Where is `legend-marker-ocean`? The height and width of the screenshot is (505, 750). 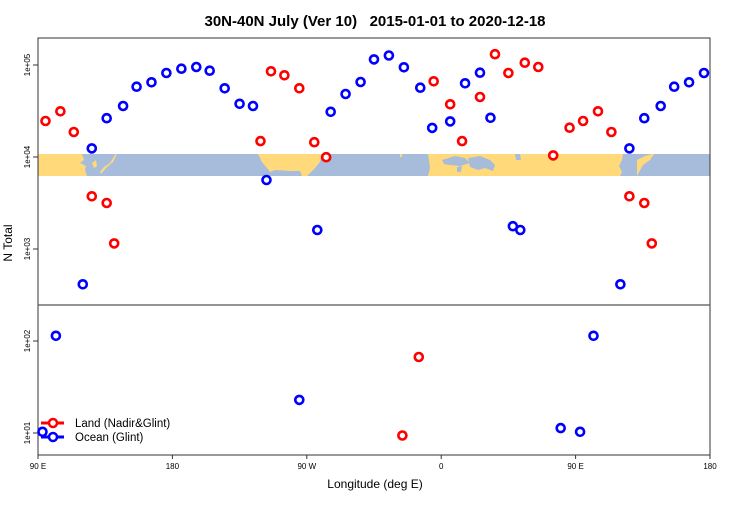 legend-marker-ocean is located at coordinates (53, 437).